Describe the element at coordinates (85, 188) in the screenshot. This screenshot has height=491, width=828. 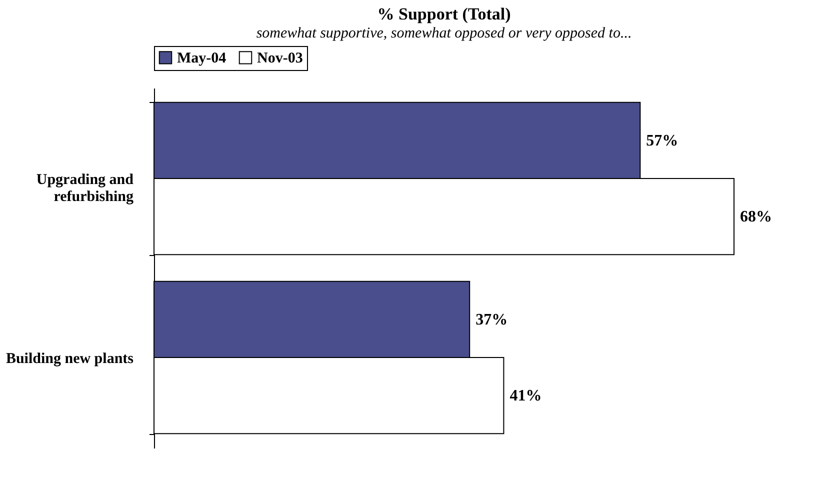
I see `y-tick-label: Upgrading and refurbishing` at that location.